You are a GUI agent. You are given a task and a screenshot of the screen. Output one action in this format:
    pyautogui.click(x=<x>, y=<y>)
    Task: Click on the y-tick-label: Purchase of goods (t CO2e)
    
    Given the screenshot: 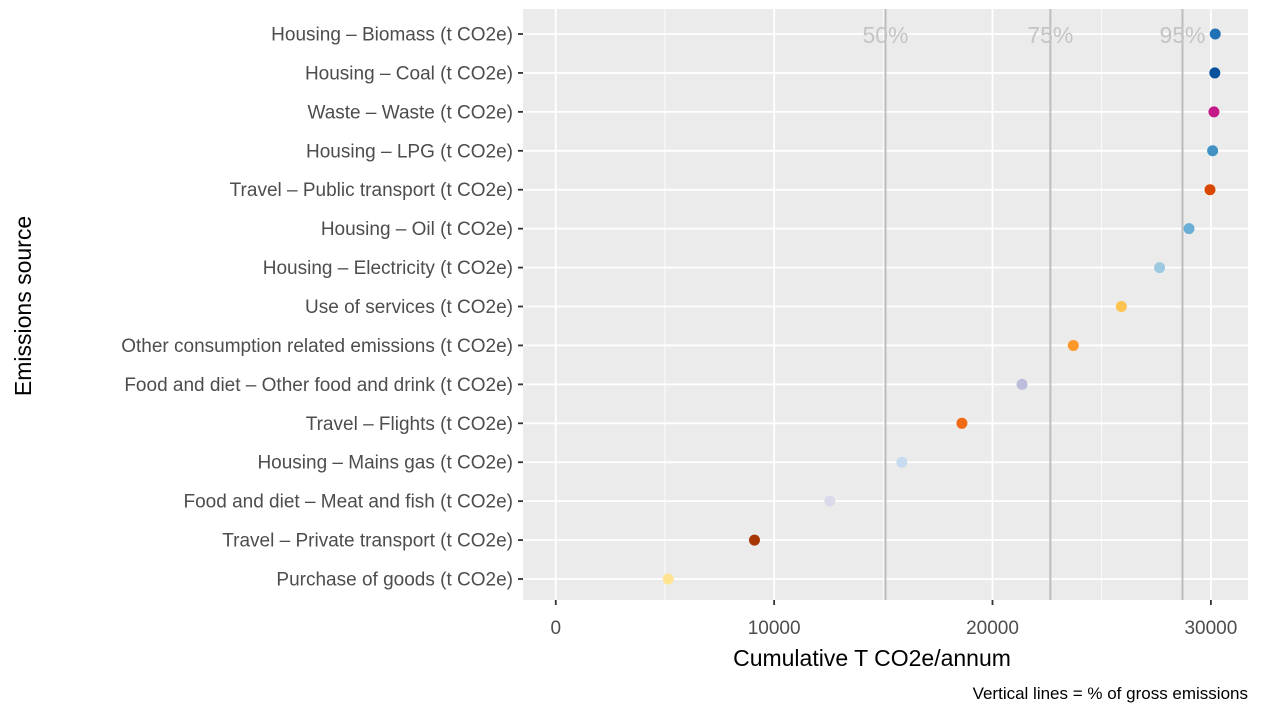 What is the action you would take?
    pyautogui.click(x=394, y=580)
    